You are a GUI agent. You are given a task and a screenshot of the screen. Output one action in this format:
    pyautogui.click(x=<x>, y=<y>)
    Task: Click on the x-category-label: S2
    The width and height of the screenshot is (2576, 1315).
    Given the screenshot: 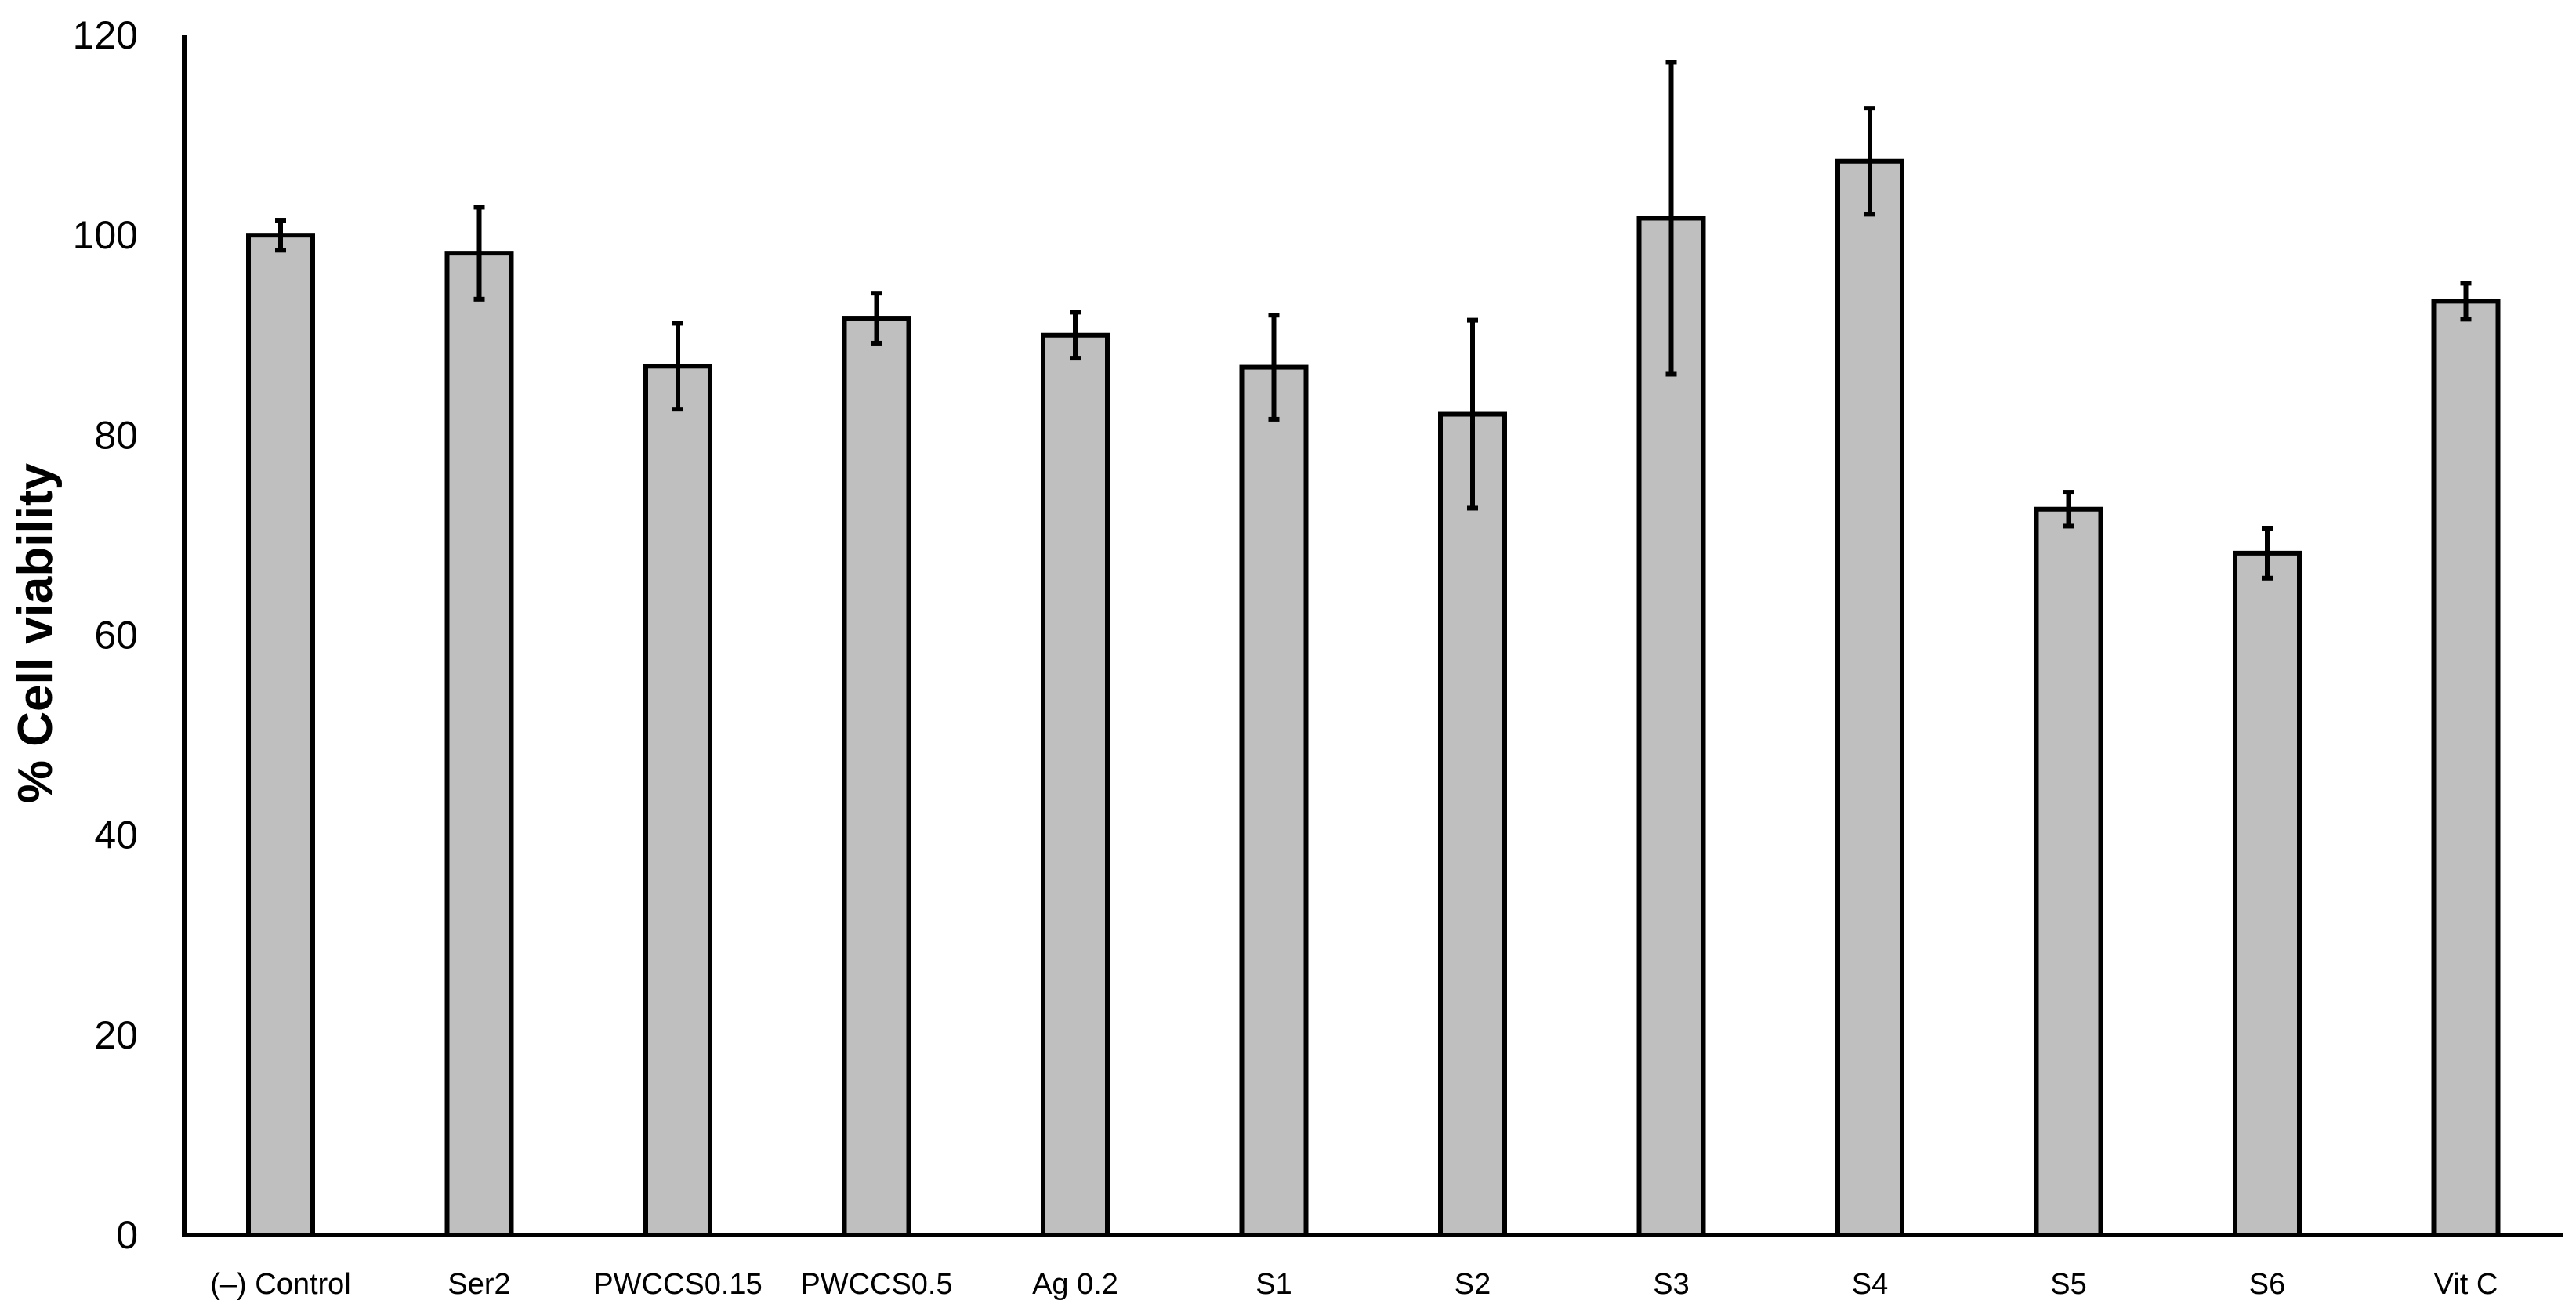 What is the action you would take?
    pyautogui.click(x=1473, y=1284)
    